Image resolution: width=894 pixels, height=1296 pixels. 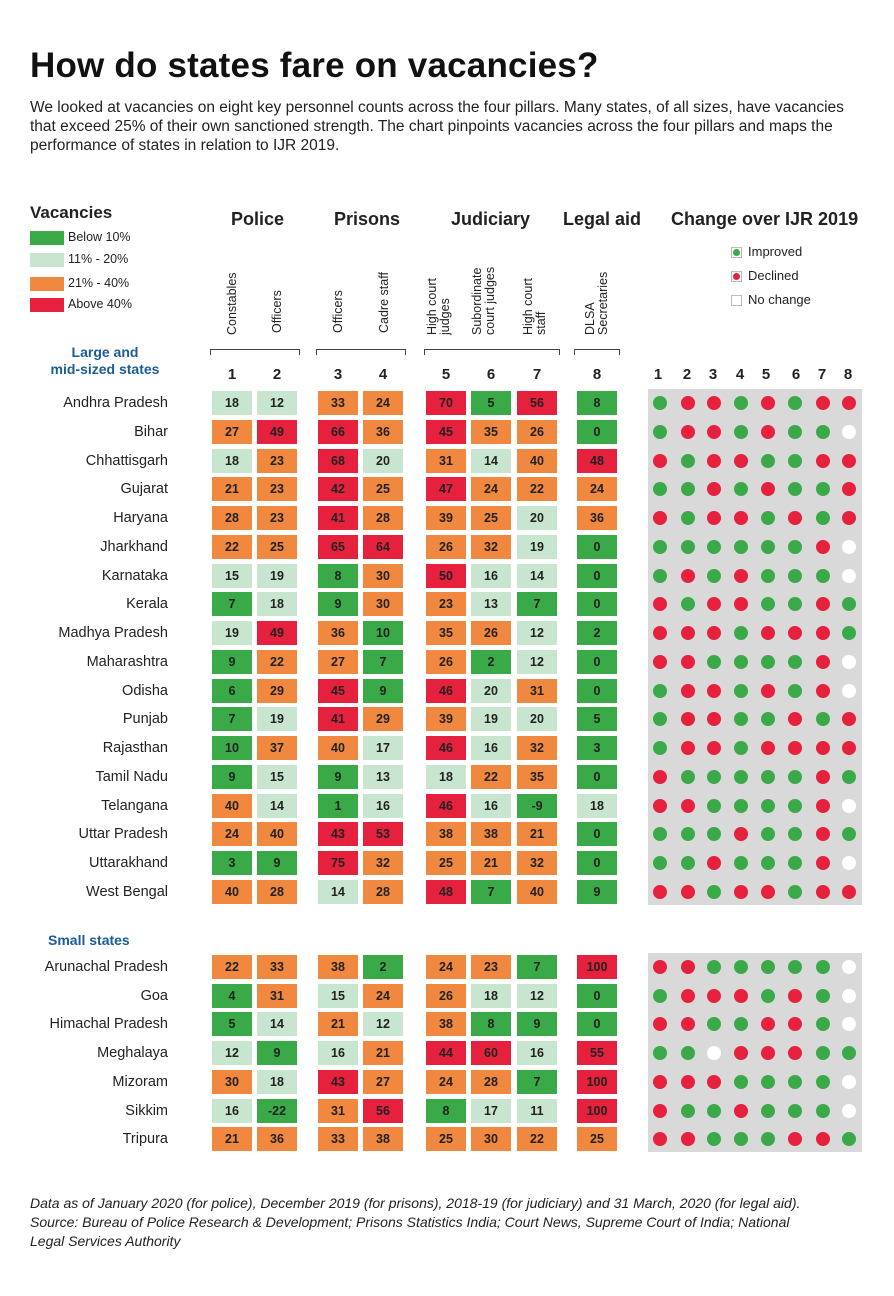 What do you see at coordinates (338, 891) in the screenshot?
I see `vacancy-cell: 14` at bounding box center [338, 891].